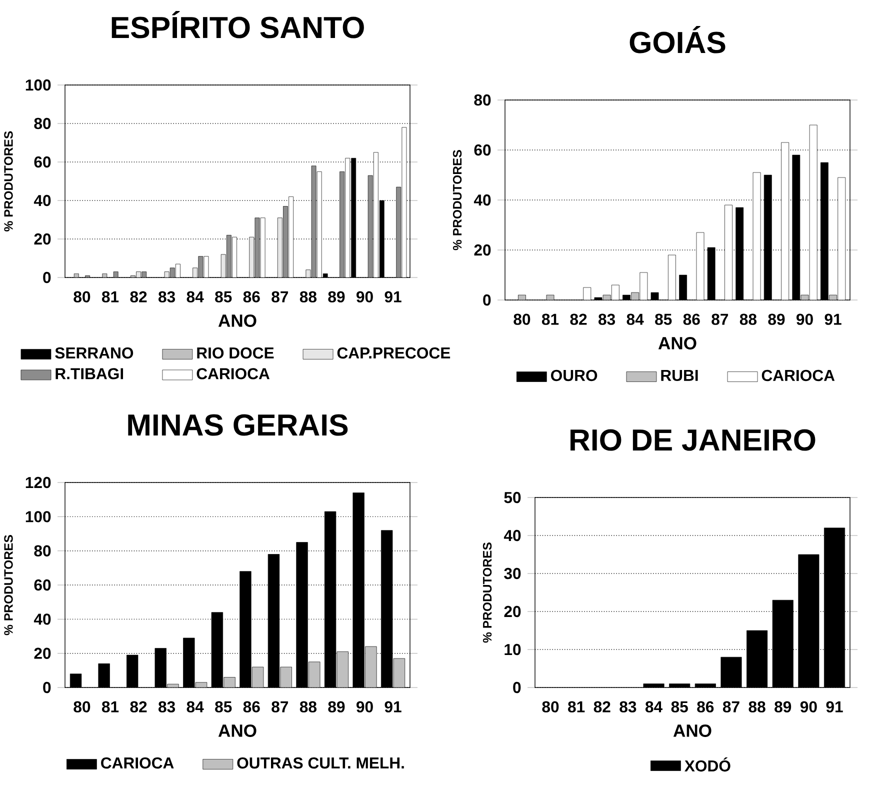 The image size is (876, 786). Describe the element at coordinates (238, 425) in the screenshot. I see `chart-title: MINAS GERAIS` at that location.